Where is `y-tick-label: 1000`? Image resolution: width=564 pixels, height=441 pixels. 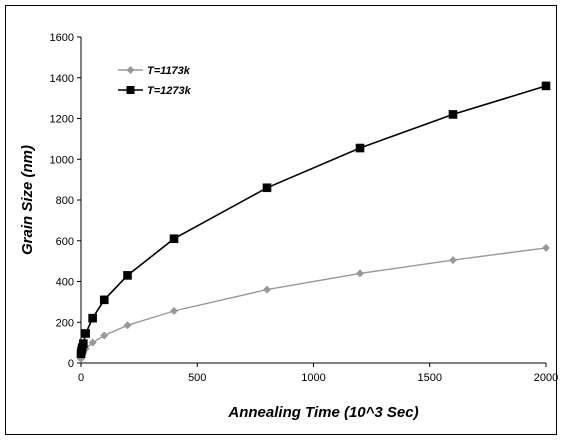 y-tick-label: 1000 is located at coordinates (62, 160).